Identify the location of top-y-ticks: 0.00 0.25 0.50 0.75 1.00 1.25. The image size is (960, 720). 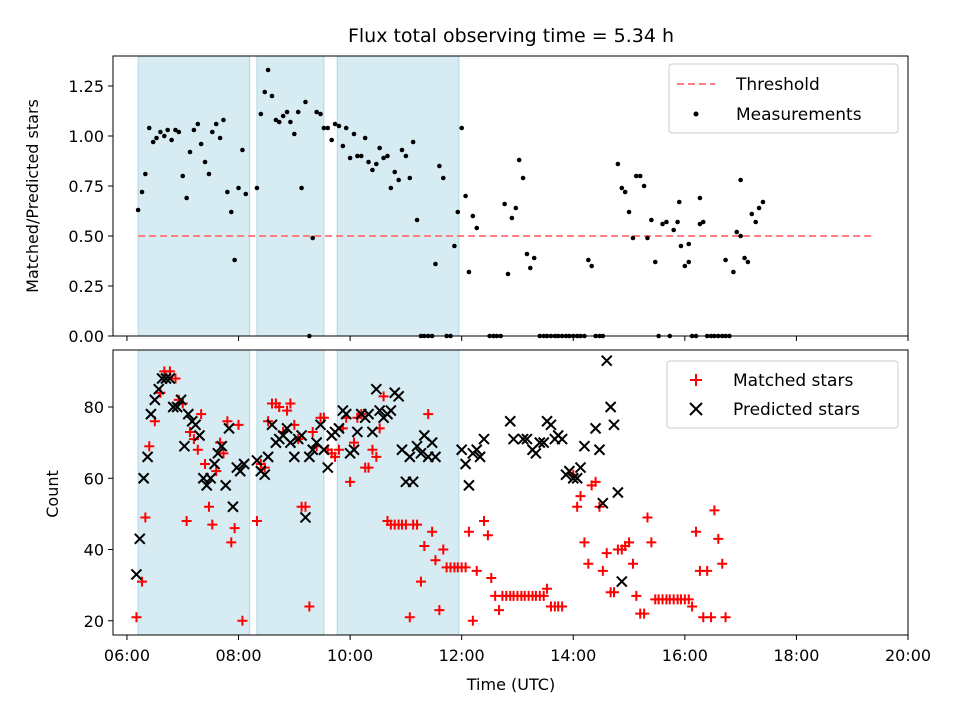
(90, 211).